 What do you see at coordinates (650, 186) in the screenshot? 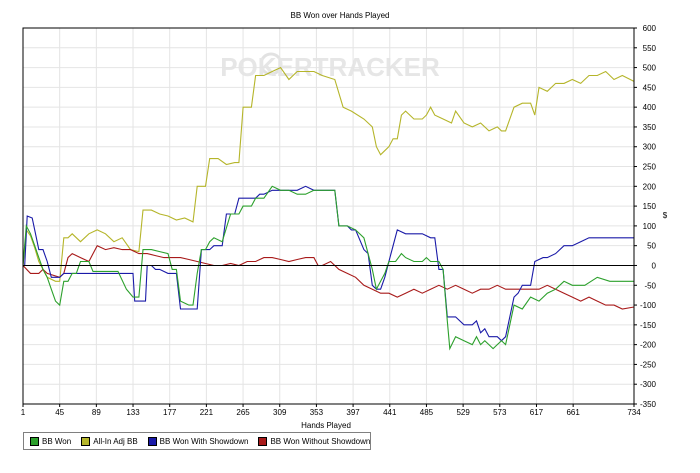
I see `y-tick-label: 200` at bounding box center [650, 186].